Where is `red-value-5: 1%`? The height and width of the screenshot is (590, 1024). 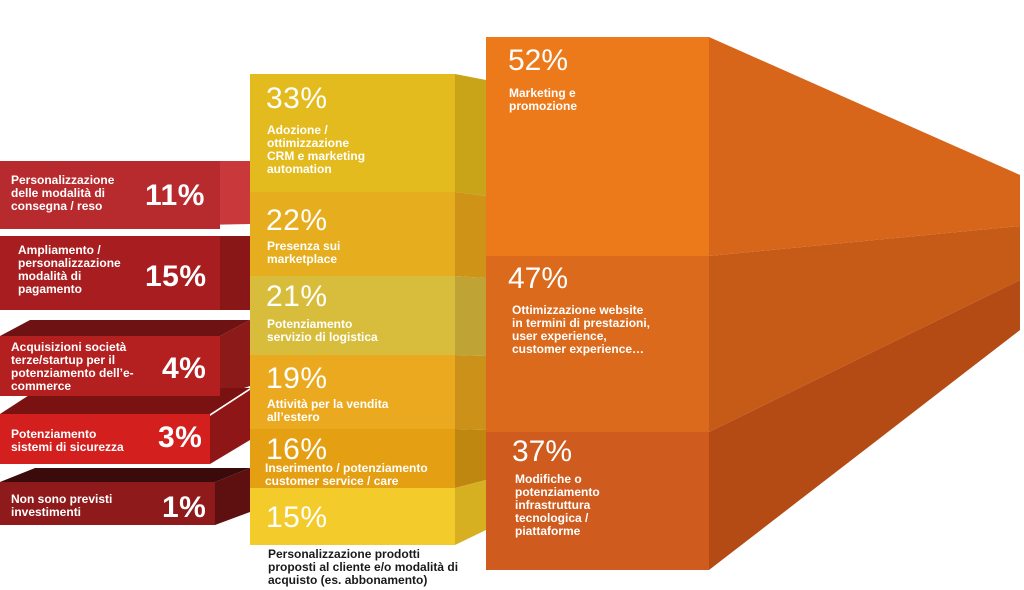 red-value-5: 1% is located at coordinates (184, 507).